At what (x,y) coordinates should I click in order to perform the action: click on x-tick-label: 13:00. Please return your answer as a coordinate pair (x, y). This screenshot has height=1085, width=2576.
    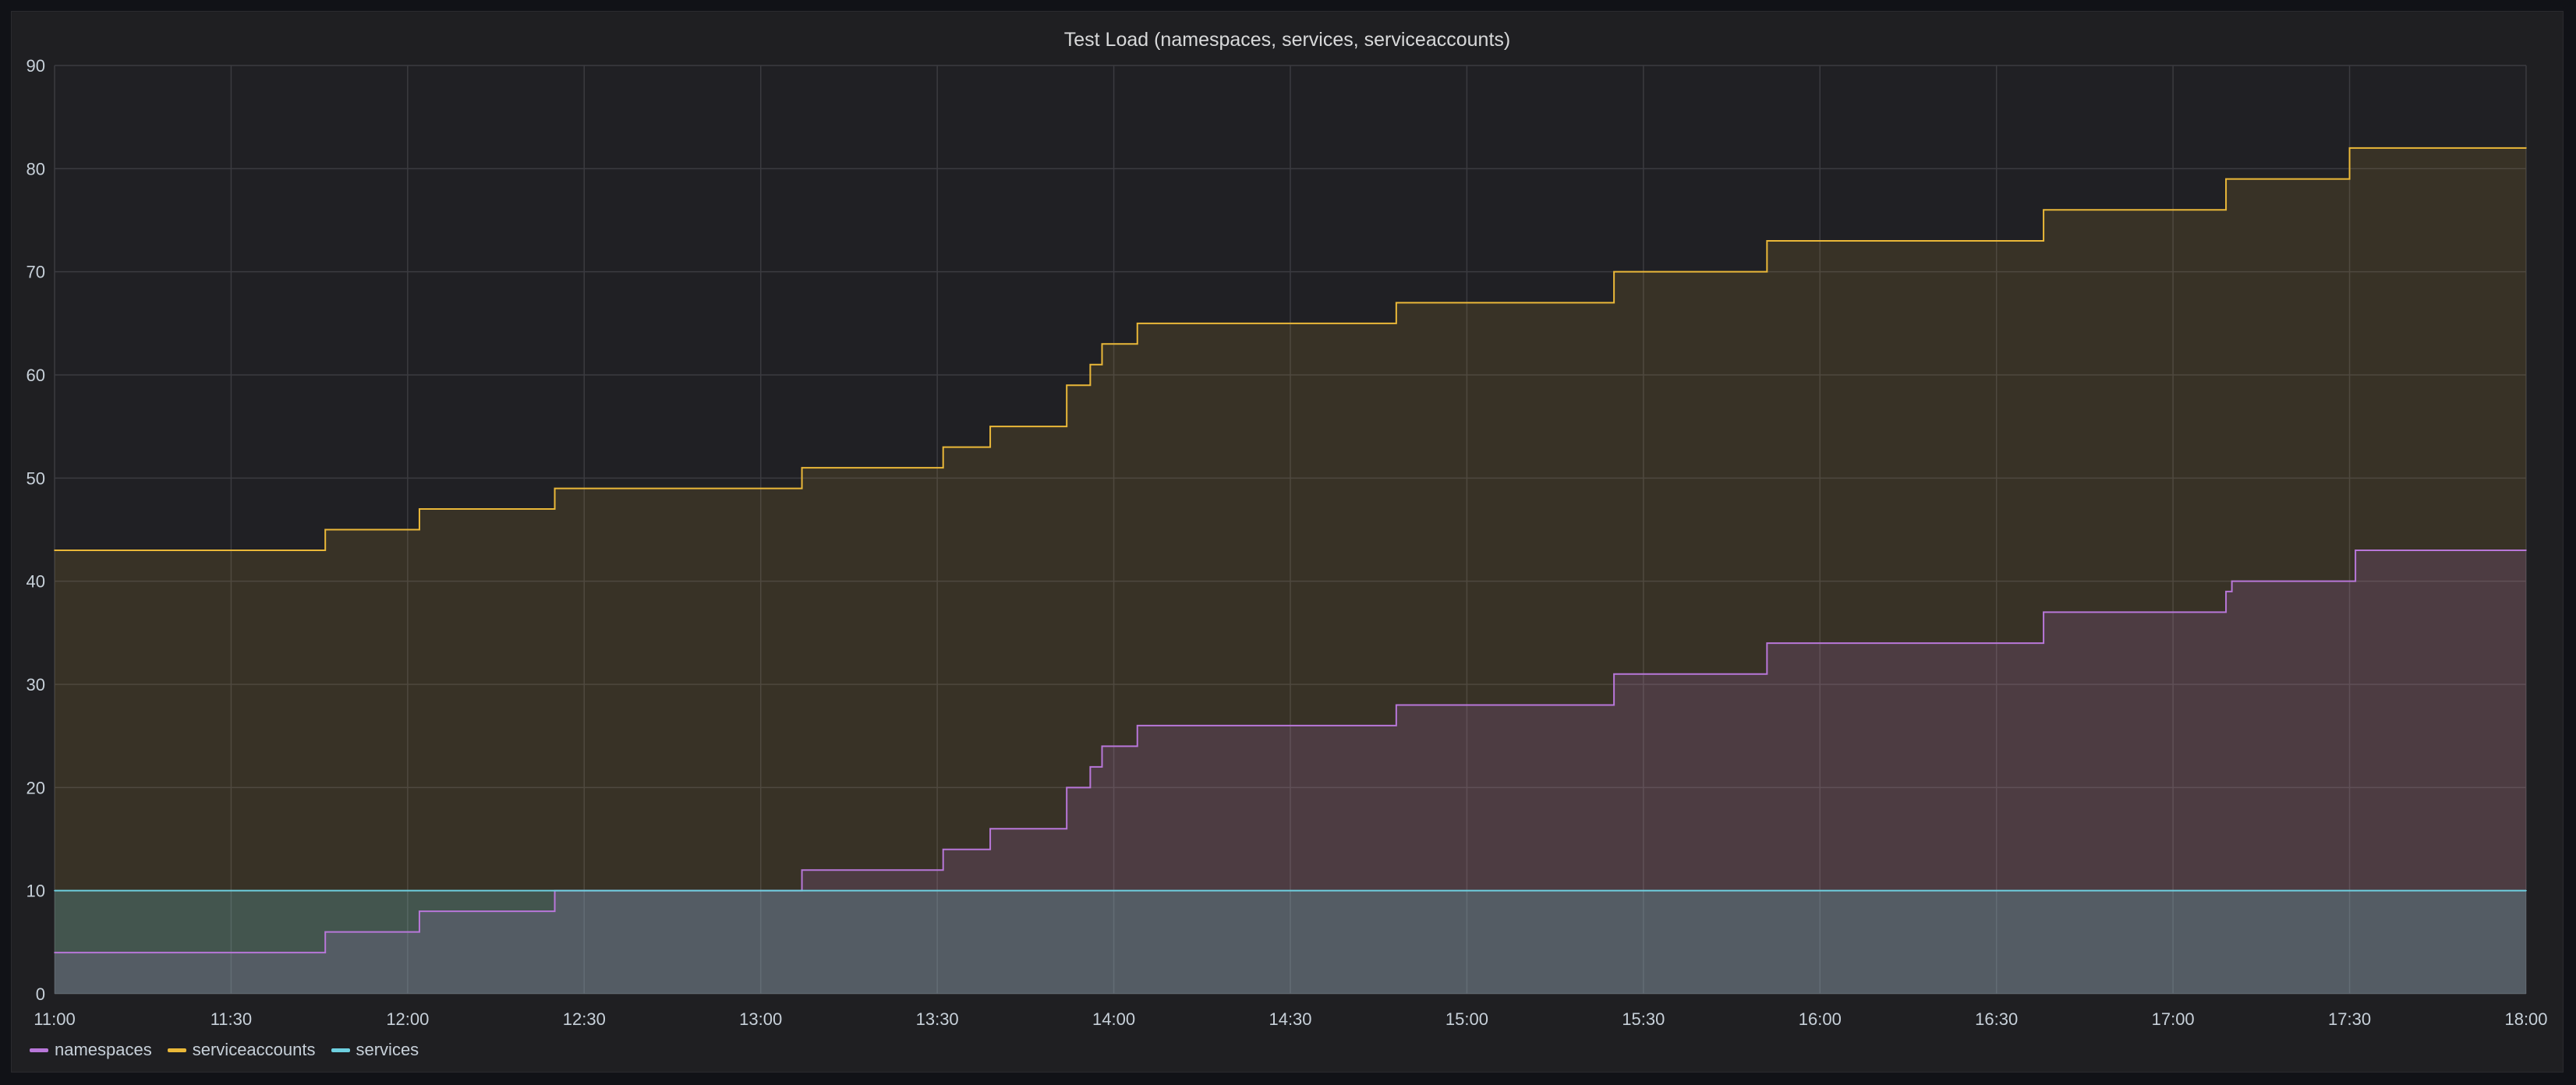
    Looking at the image, I should click on (760, 1019).